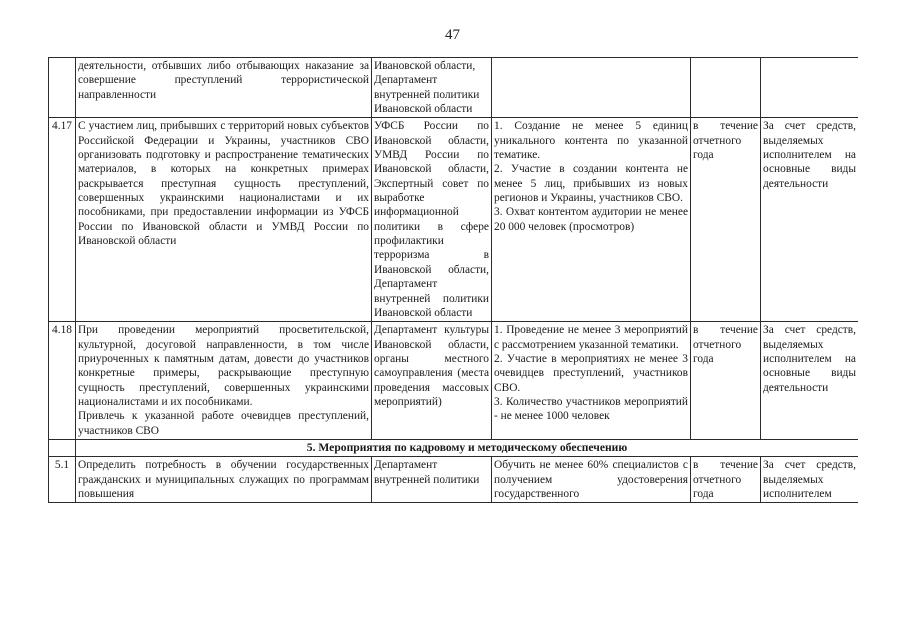 The image size is (905, 640). What do you see at coordinates (591, 88) in the screenshot?
I see `cell-indicator` at bounding box center [591, 88].